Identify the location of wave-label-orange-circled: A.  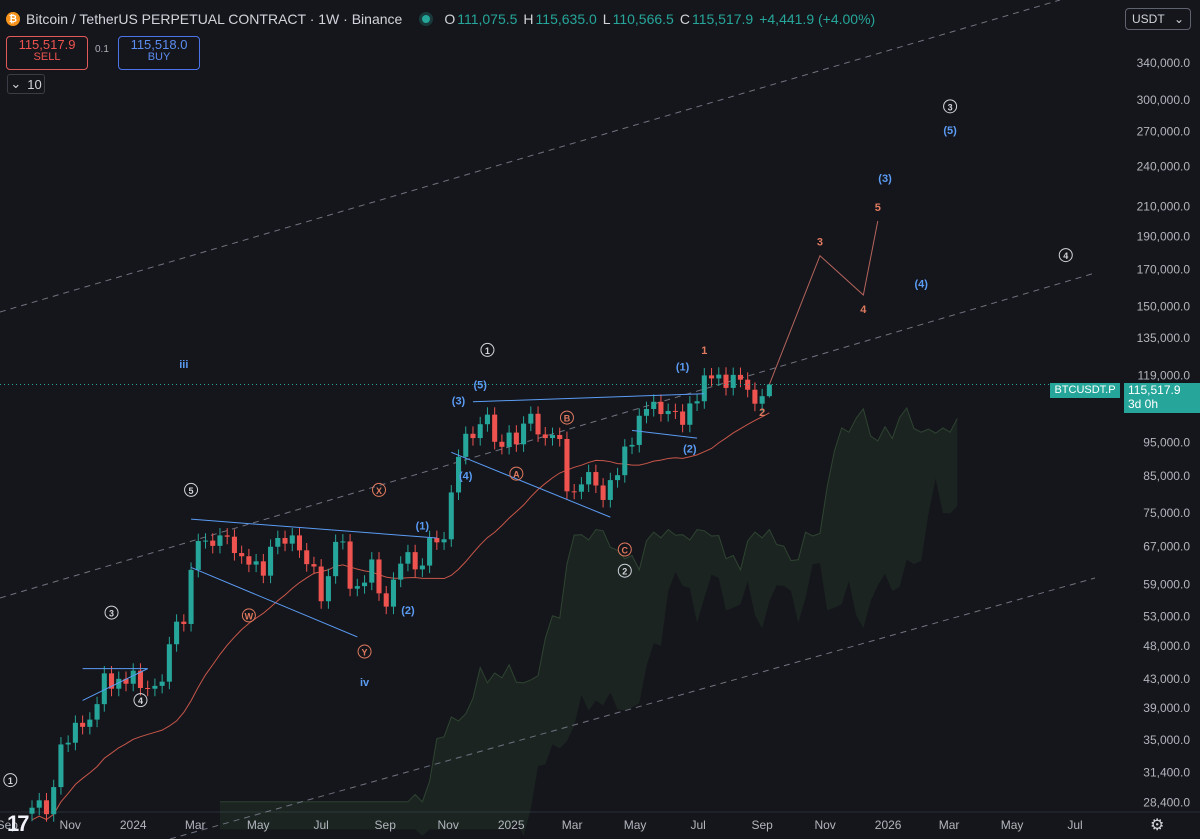
(516, 475).